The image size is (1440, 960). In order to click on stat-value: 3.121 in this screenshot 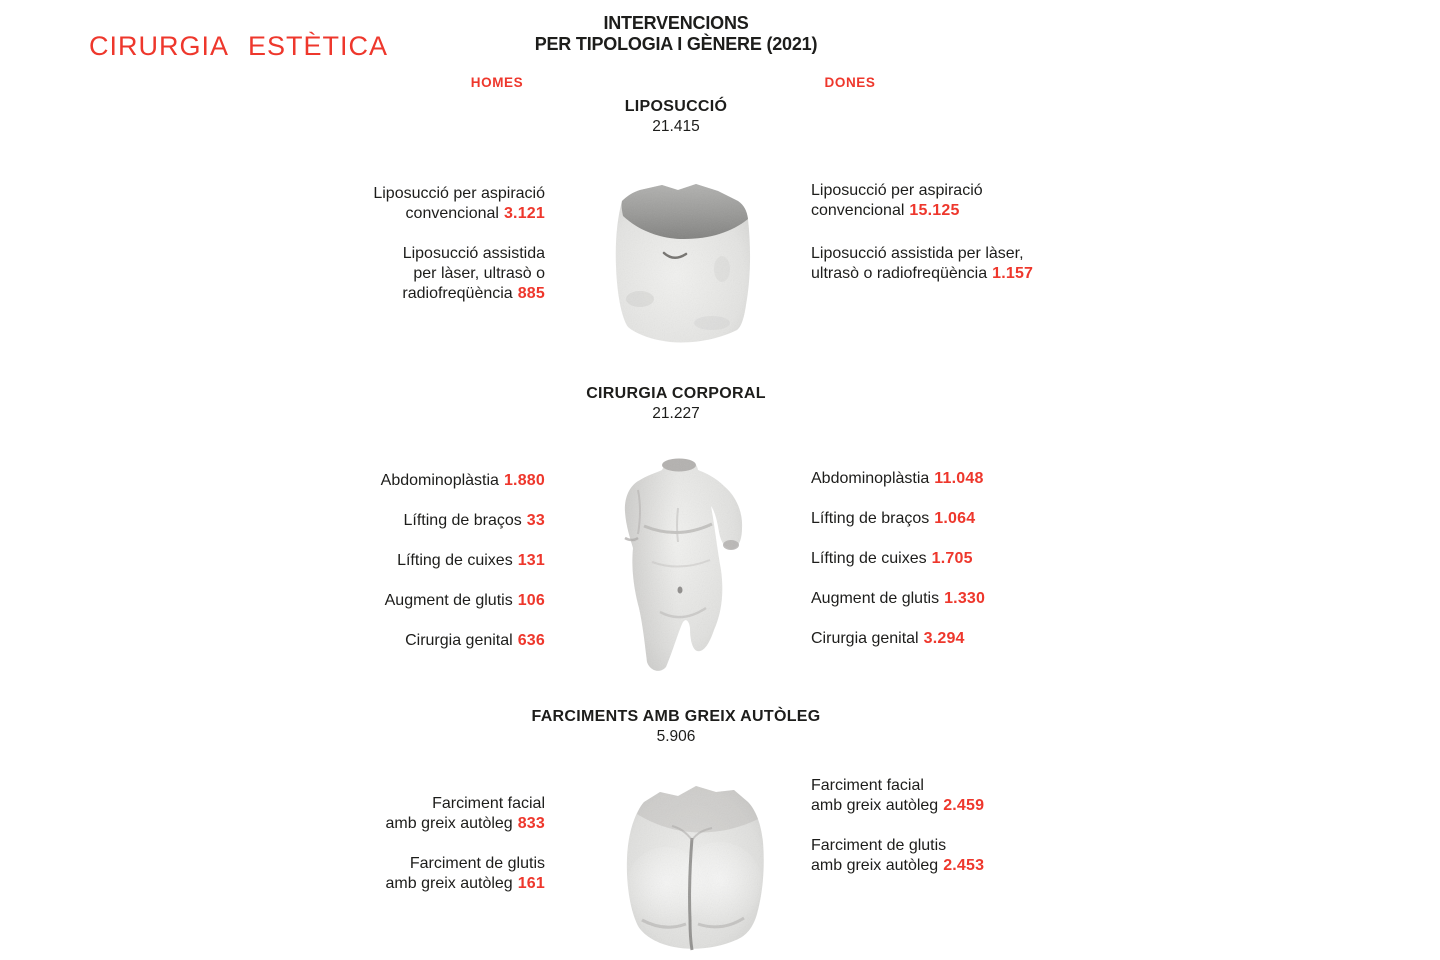, I will do `click(524, 213)`.